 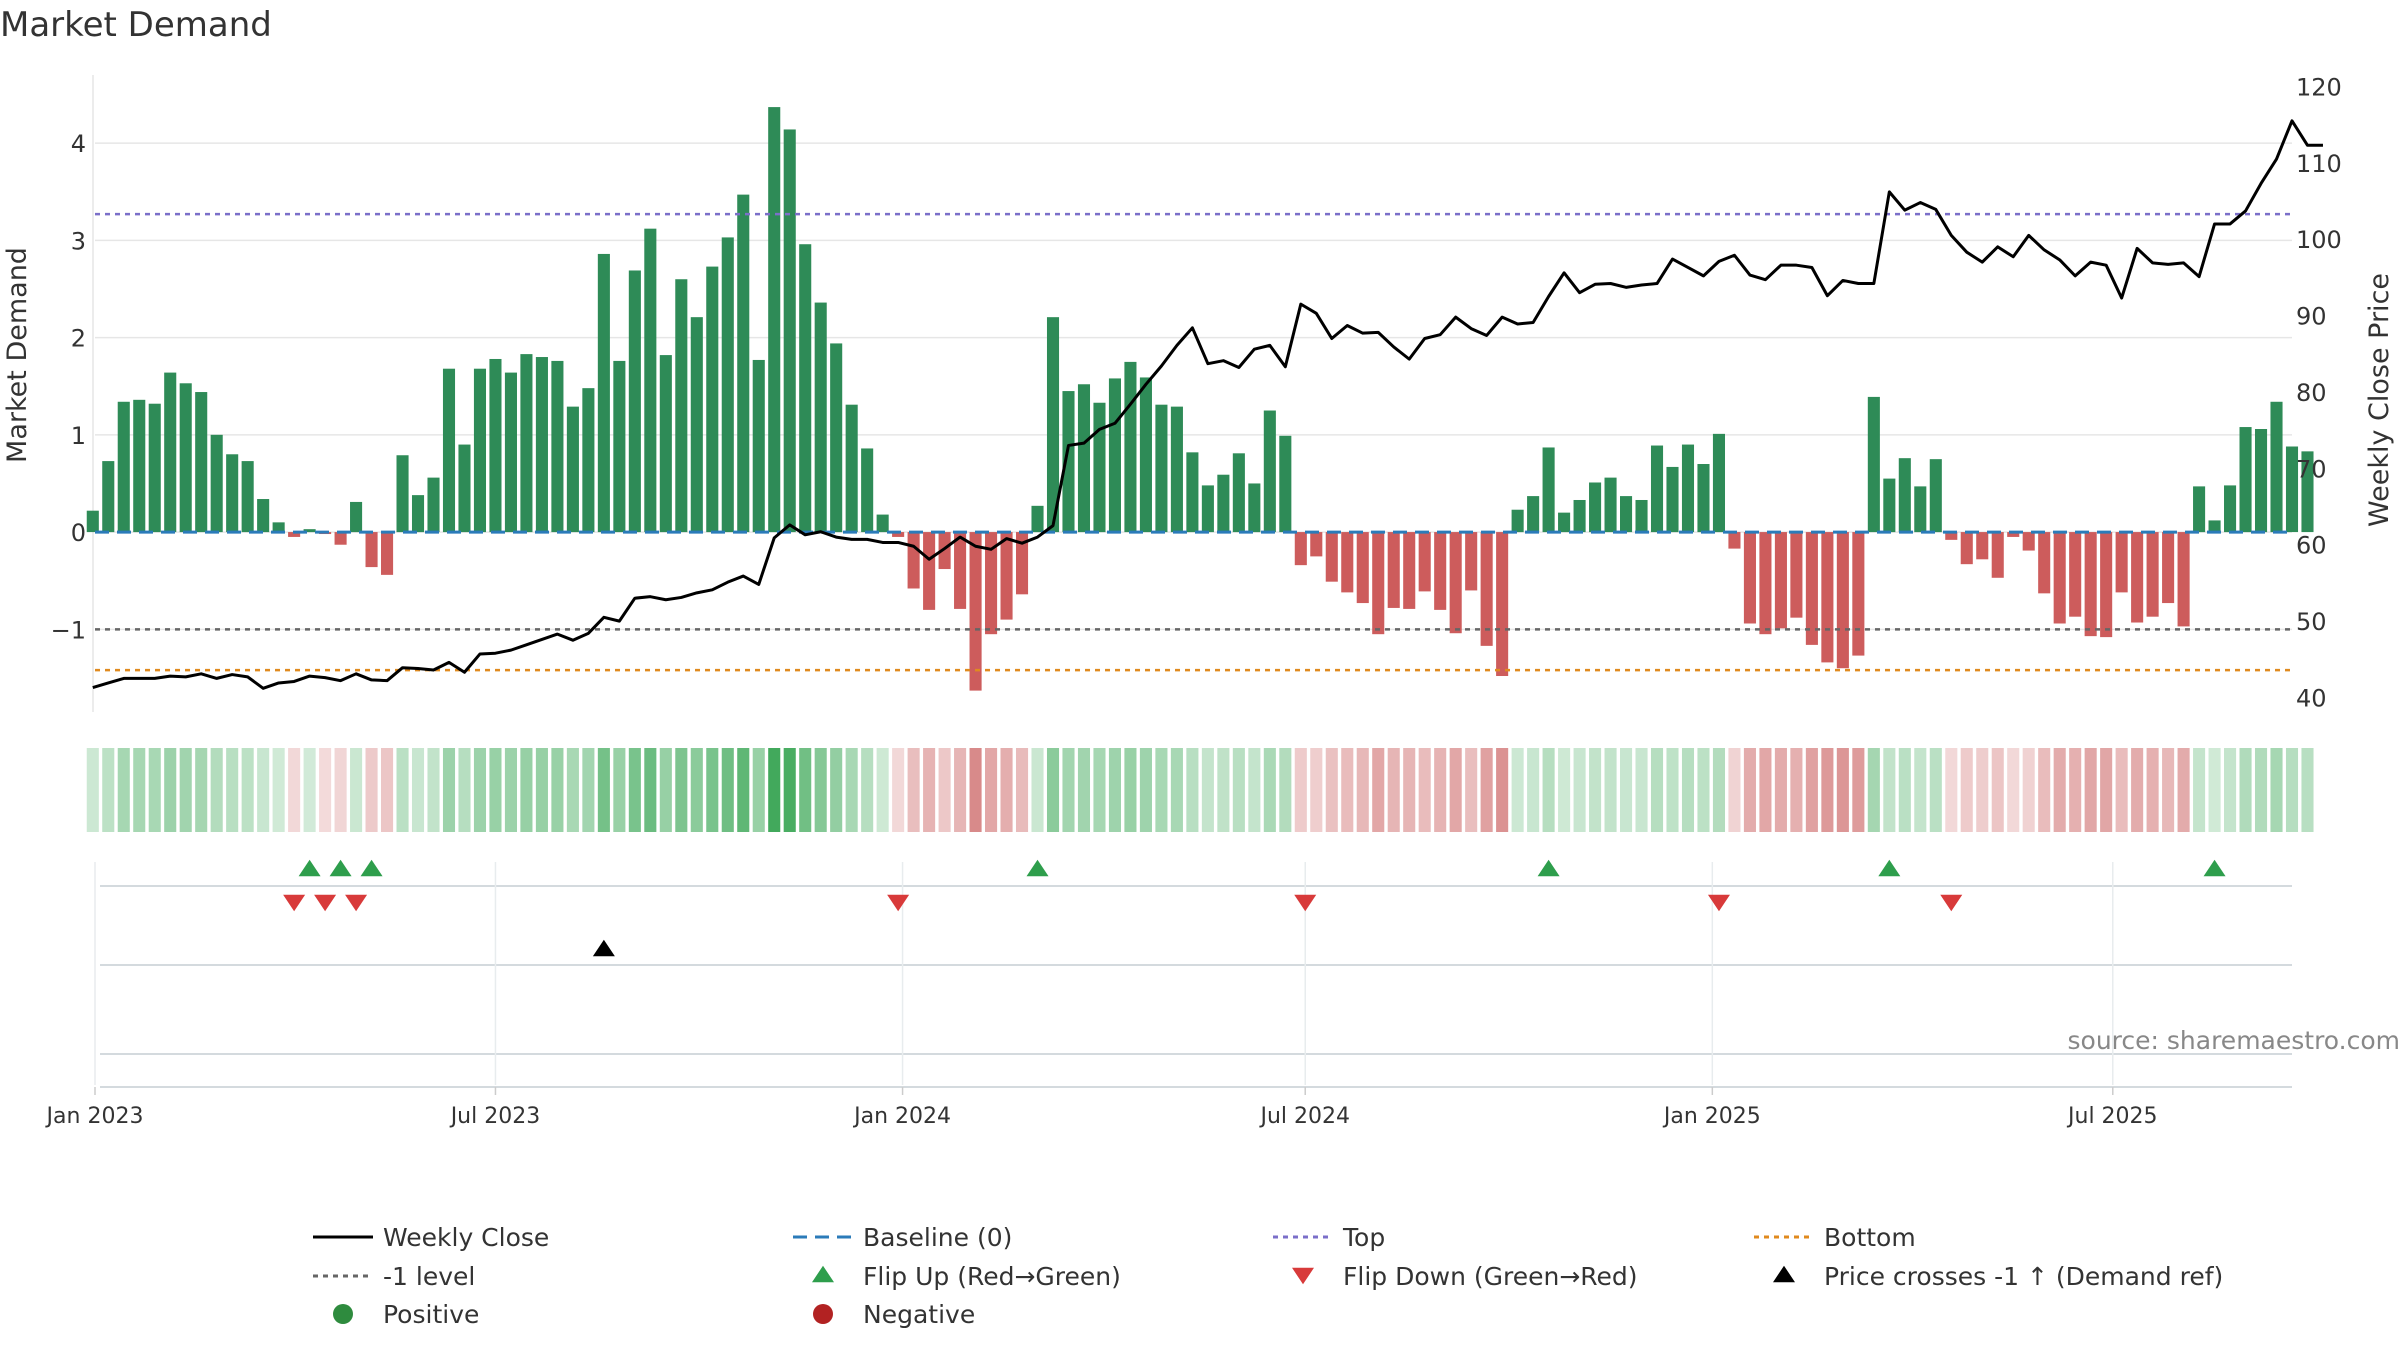 What do you see at coordinates (1304, 1116) in the screenshot?
I see `x-tick-label: Jul 2024` at bounding box center [1304, 1116].